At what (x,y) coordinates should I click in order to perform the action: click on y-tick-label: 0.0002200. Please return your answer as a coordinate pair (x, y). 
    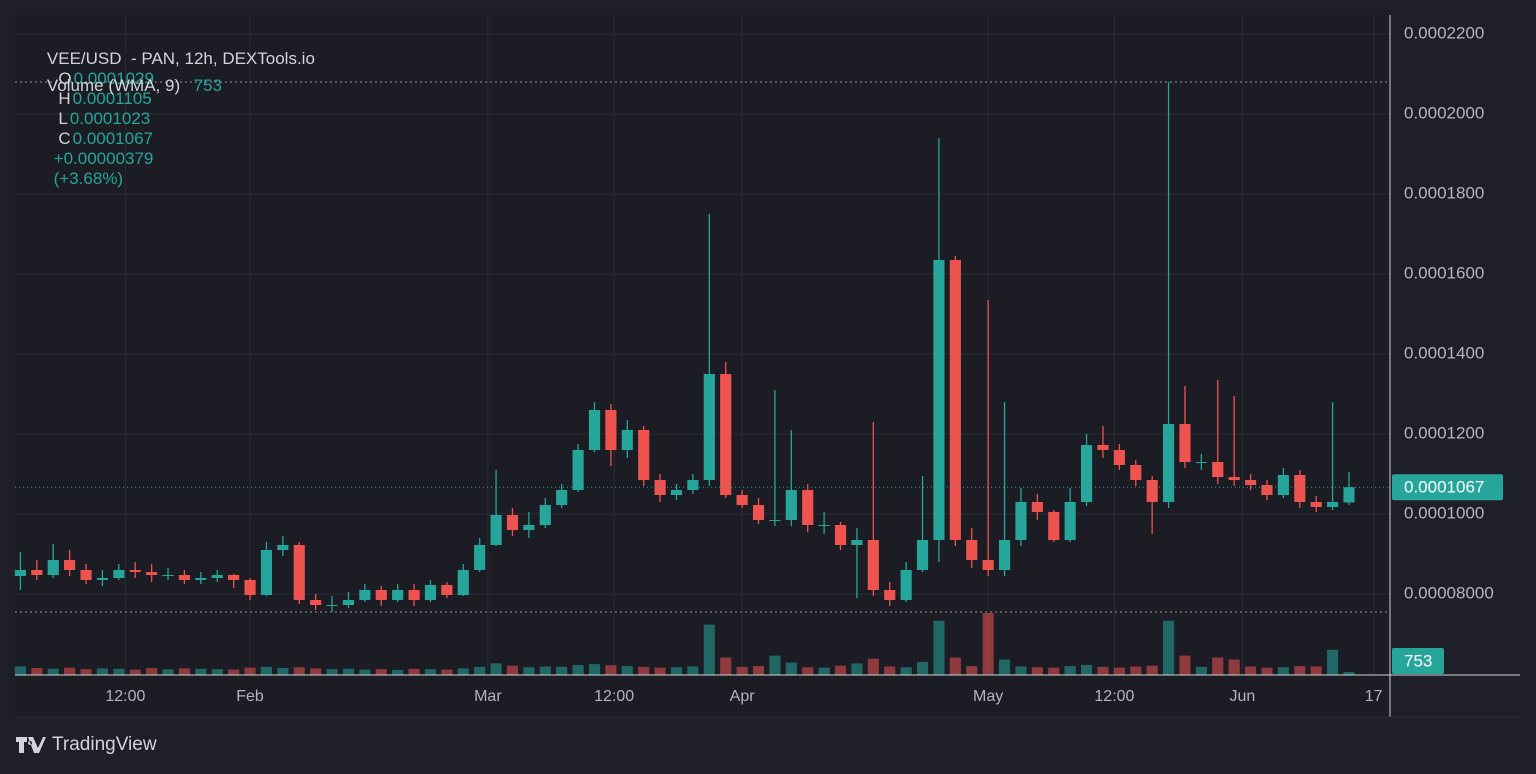
    Looking at the image, I should click on (1444, 32).